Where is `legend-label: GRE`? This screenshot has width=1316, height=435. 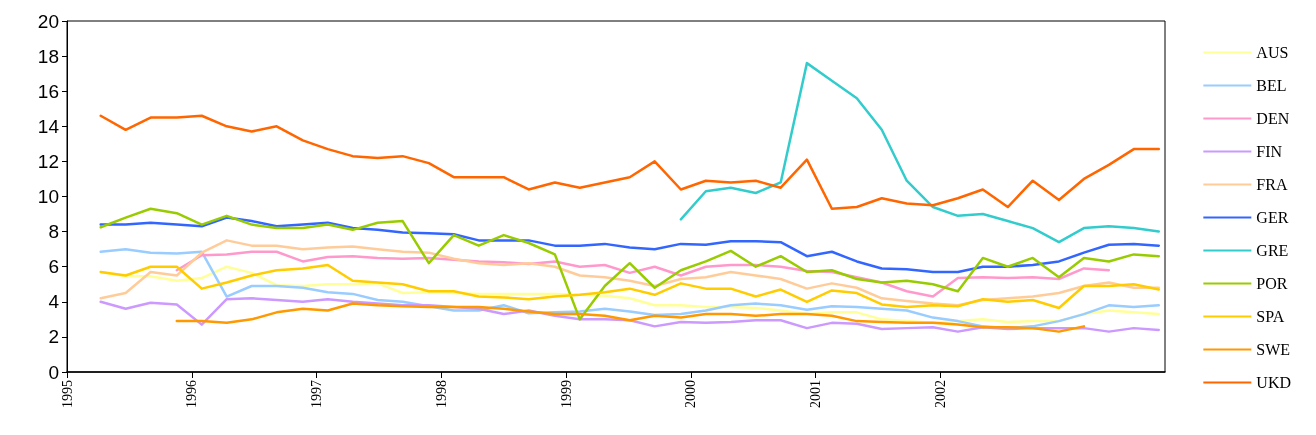 legend-label: GRE is located at coordinates (1272, 250).